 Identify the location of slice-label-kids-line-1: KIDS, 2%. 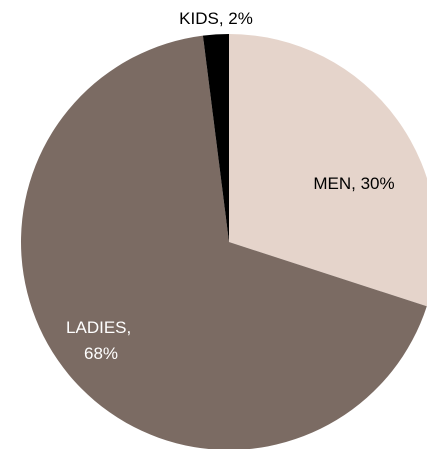
(216, 18).